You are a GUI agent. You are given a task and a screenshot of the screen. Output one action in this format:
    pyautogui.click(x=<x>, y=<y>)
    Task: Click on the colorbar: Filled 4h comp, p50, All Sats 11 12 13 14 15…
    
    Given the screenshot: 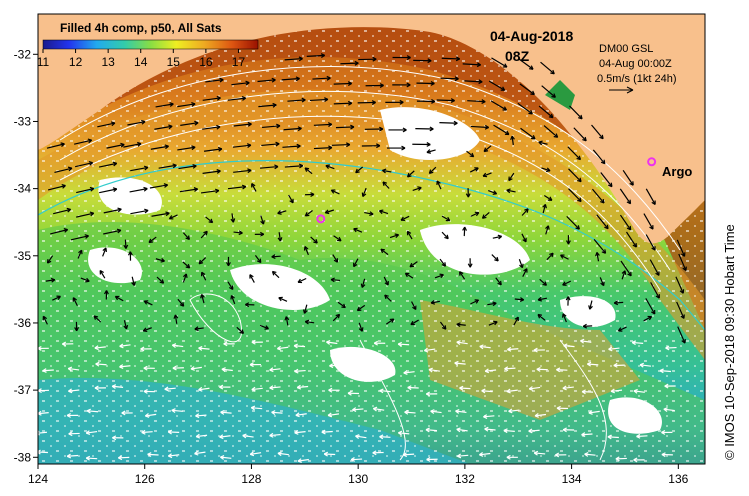 What is the action you would take?
    pyautogui.click(x=148, y=45)
    